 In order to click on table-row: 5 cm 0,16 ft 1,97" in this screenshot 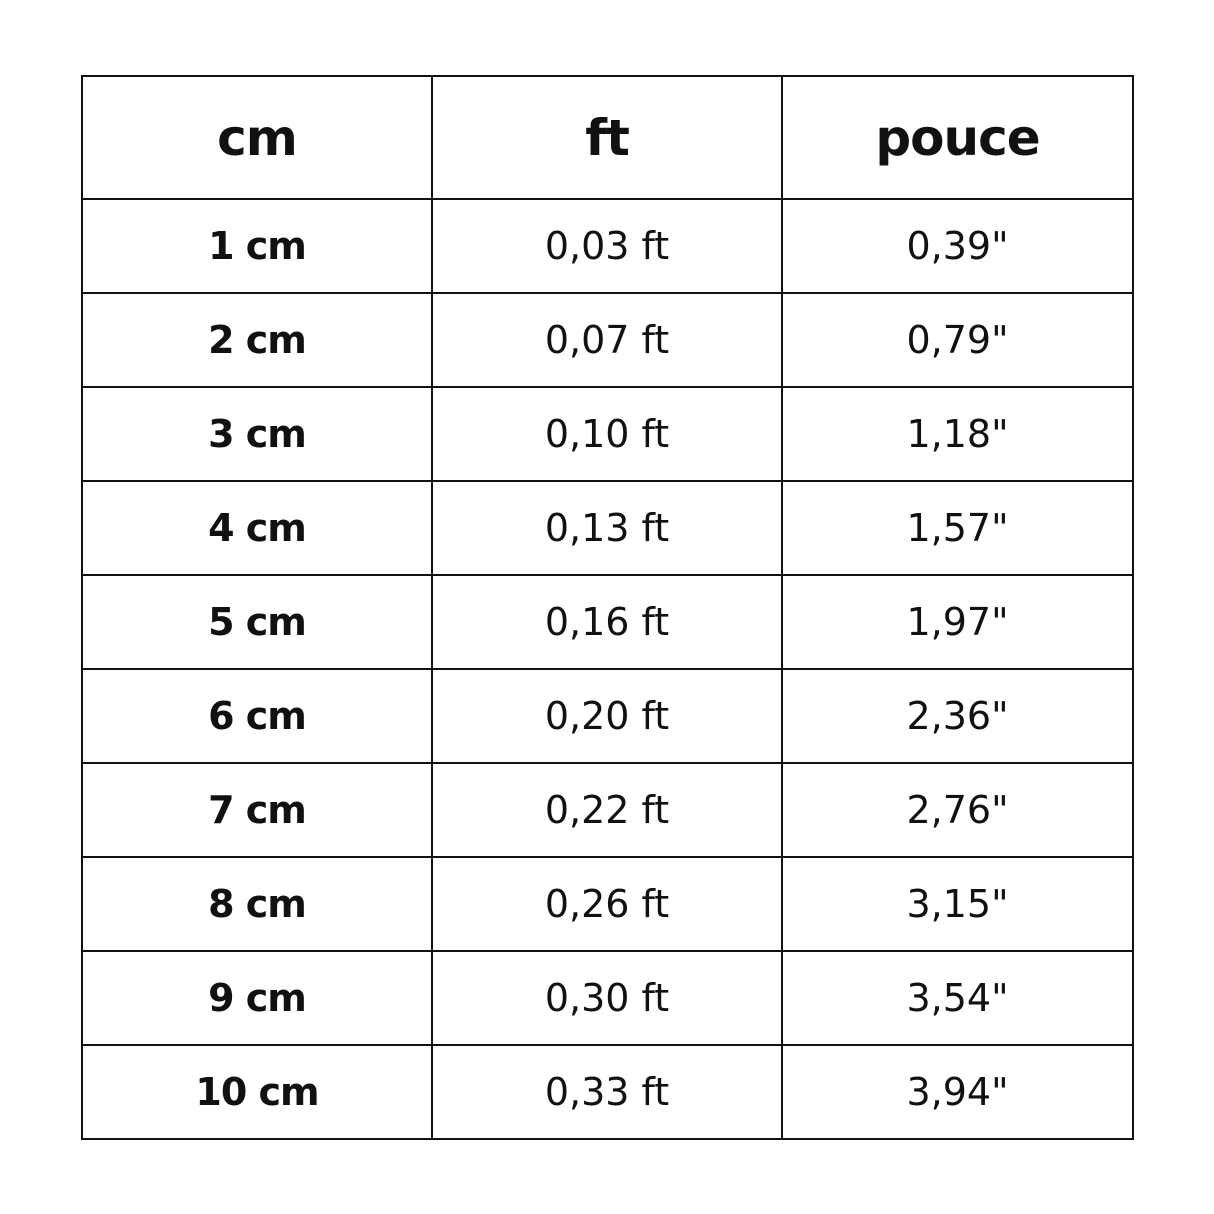, I will do `click(607, 622)`.